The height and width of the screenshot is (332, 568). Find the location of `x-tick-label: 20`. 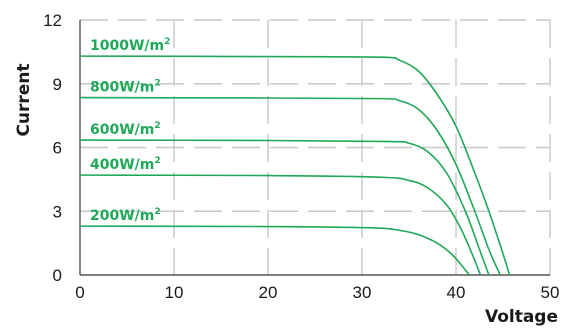

x-tick-label: 20 is located at coordinates (268, 292).